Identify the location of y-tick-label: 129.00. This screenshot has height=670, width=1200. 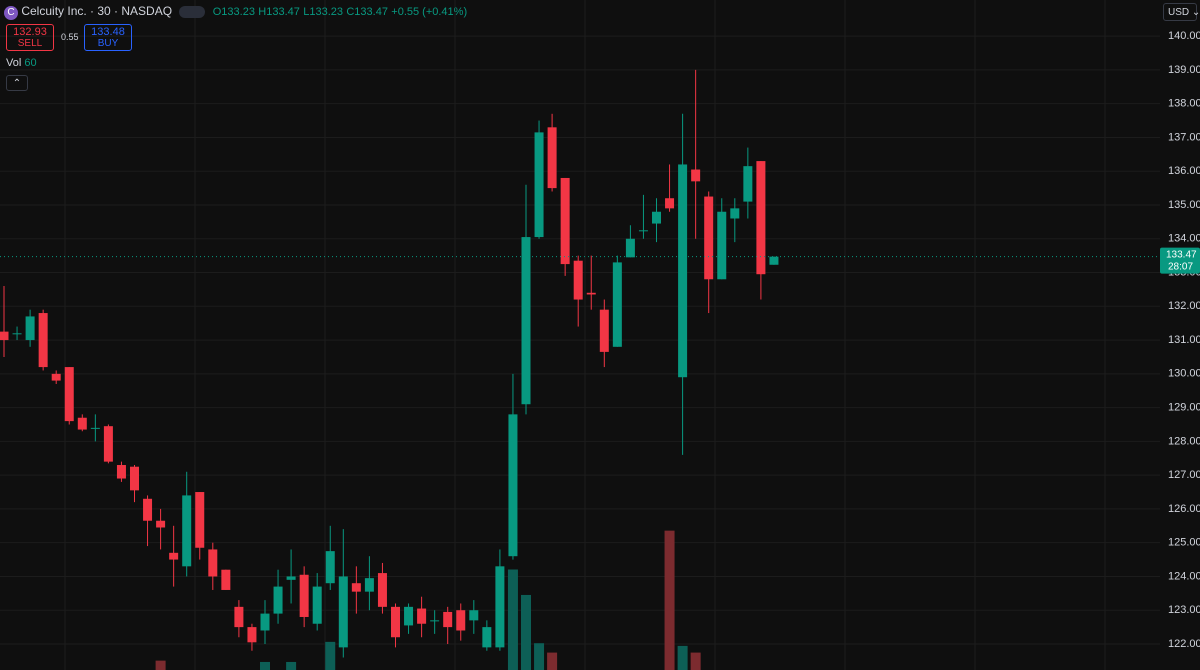
(1184, 408).